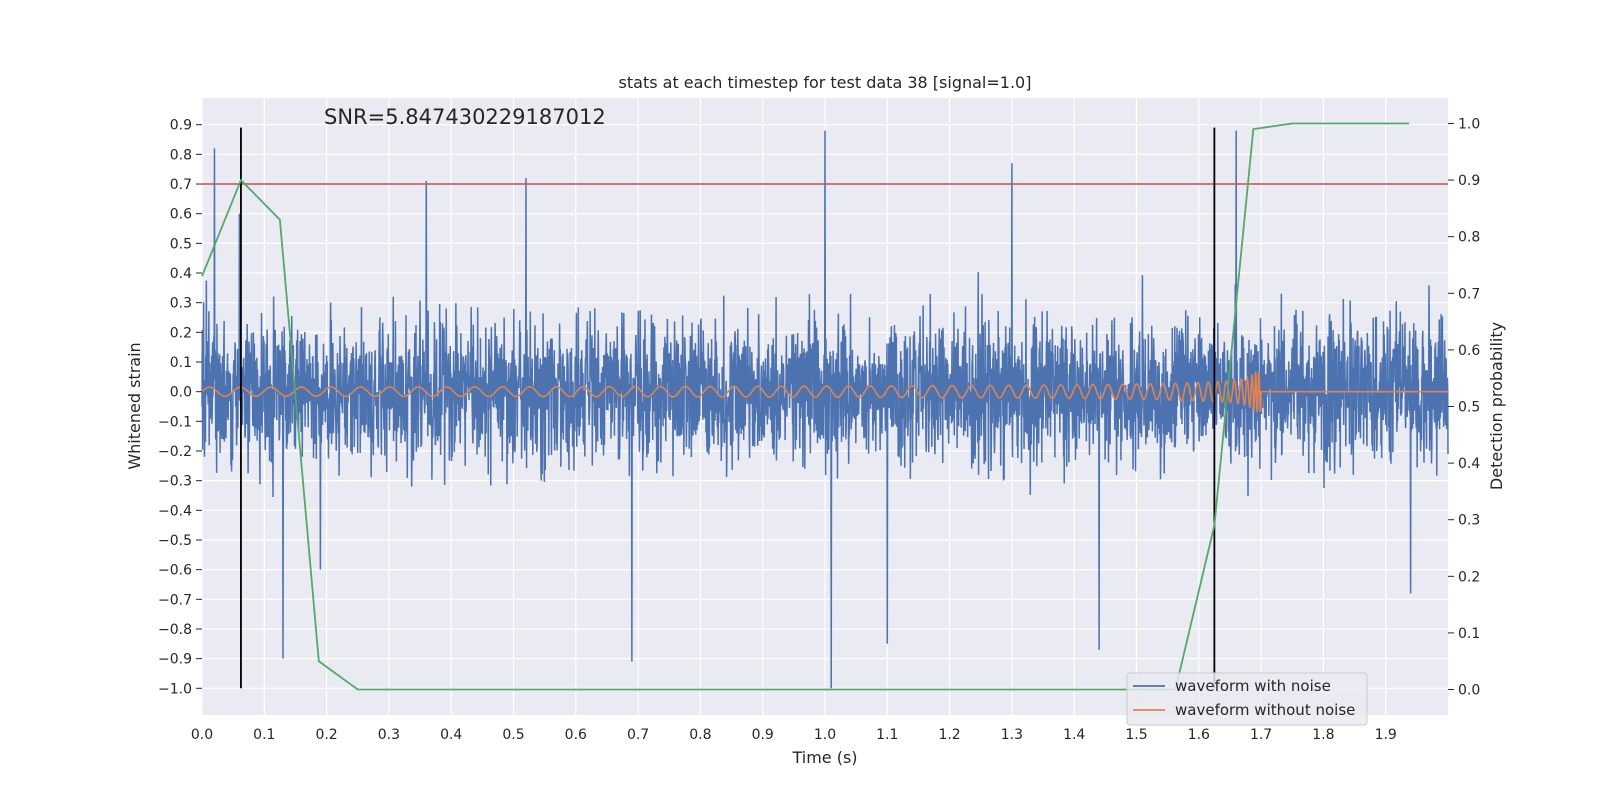  What do you see at coordinates (1469, 691) in the screenshot?
I see `y-right-tick-label: 0.0` at bounding box center [1469, 691].